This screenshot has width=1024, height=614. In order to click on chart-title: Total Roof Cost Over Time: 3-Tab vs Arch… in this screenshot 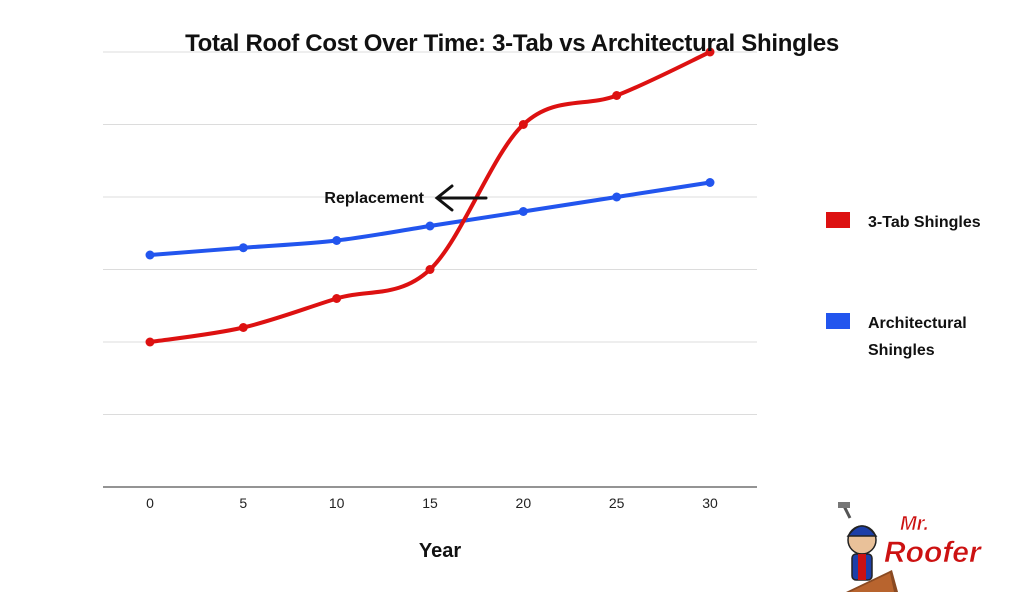, I will do `click(512, 43)`.